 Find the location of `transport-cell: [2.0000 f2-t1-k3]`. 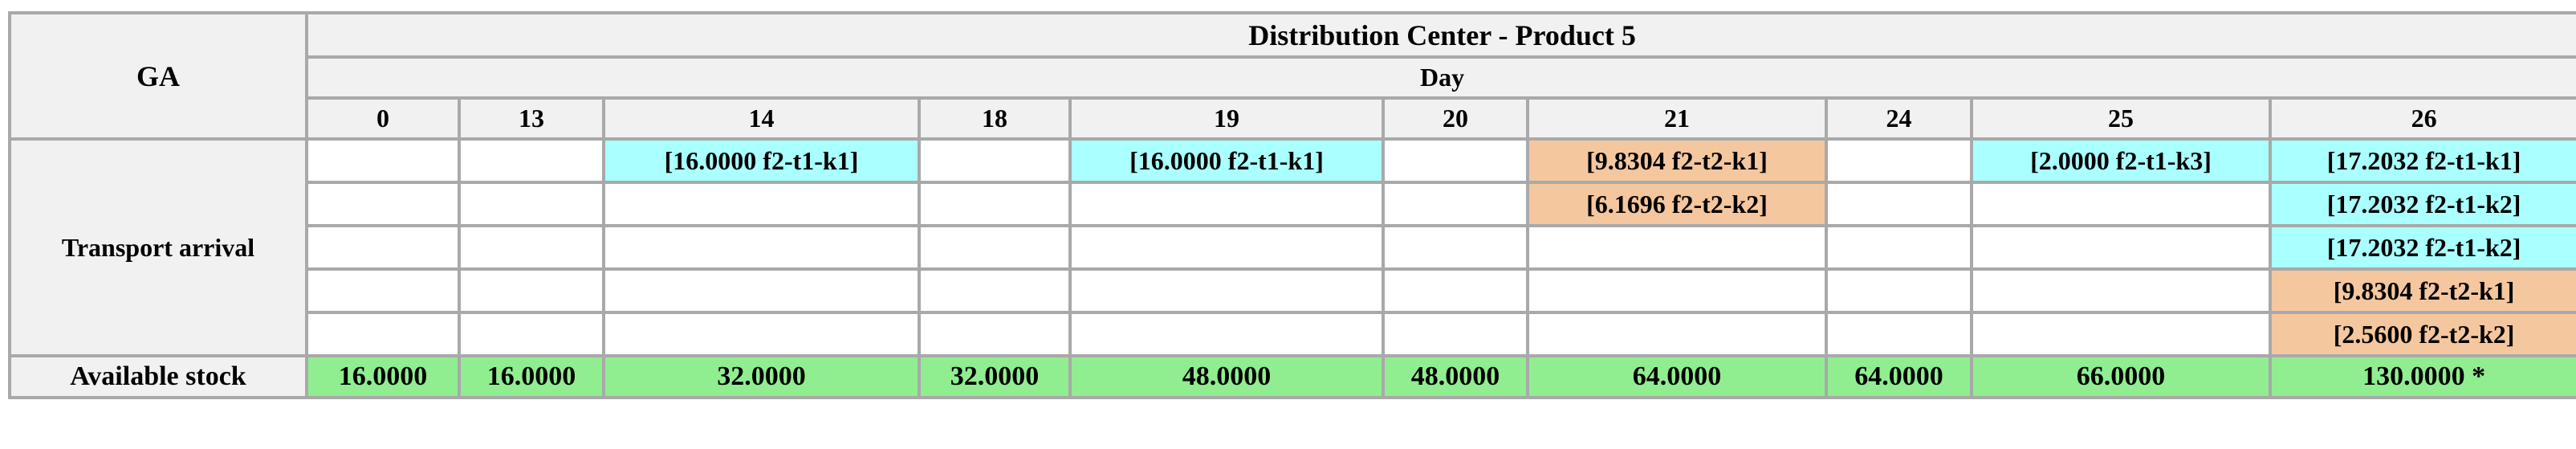

transport-cell: [2.0000 f2-t1-k3] is located at coordinates (2121, 161).